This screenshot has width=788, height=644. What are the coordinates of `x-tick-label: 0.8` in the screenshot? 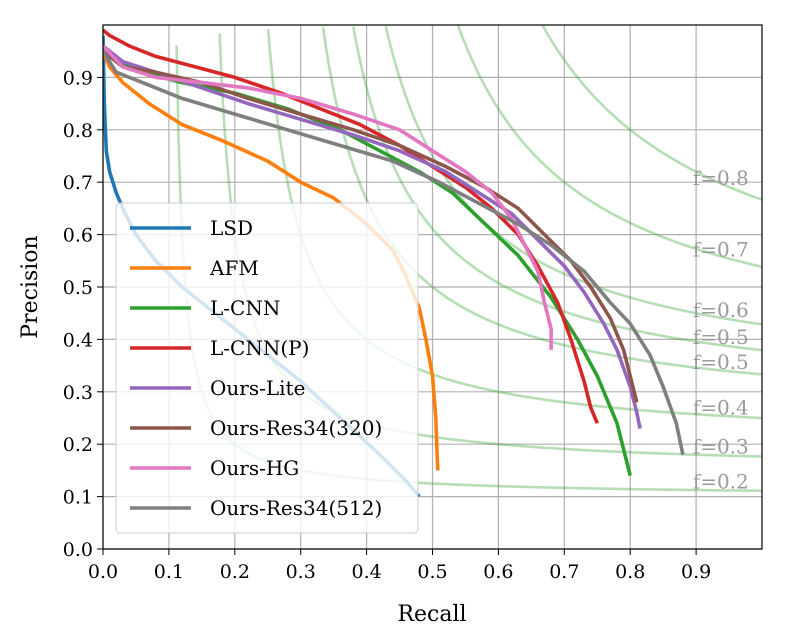 It's located at (630, 572).